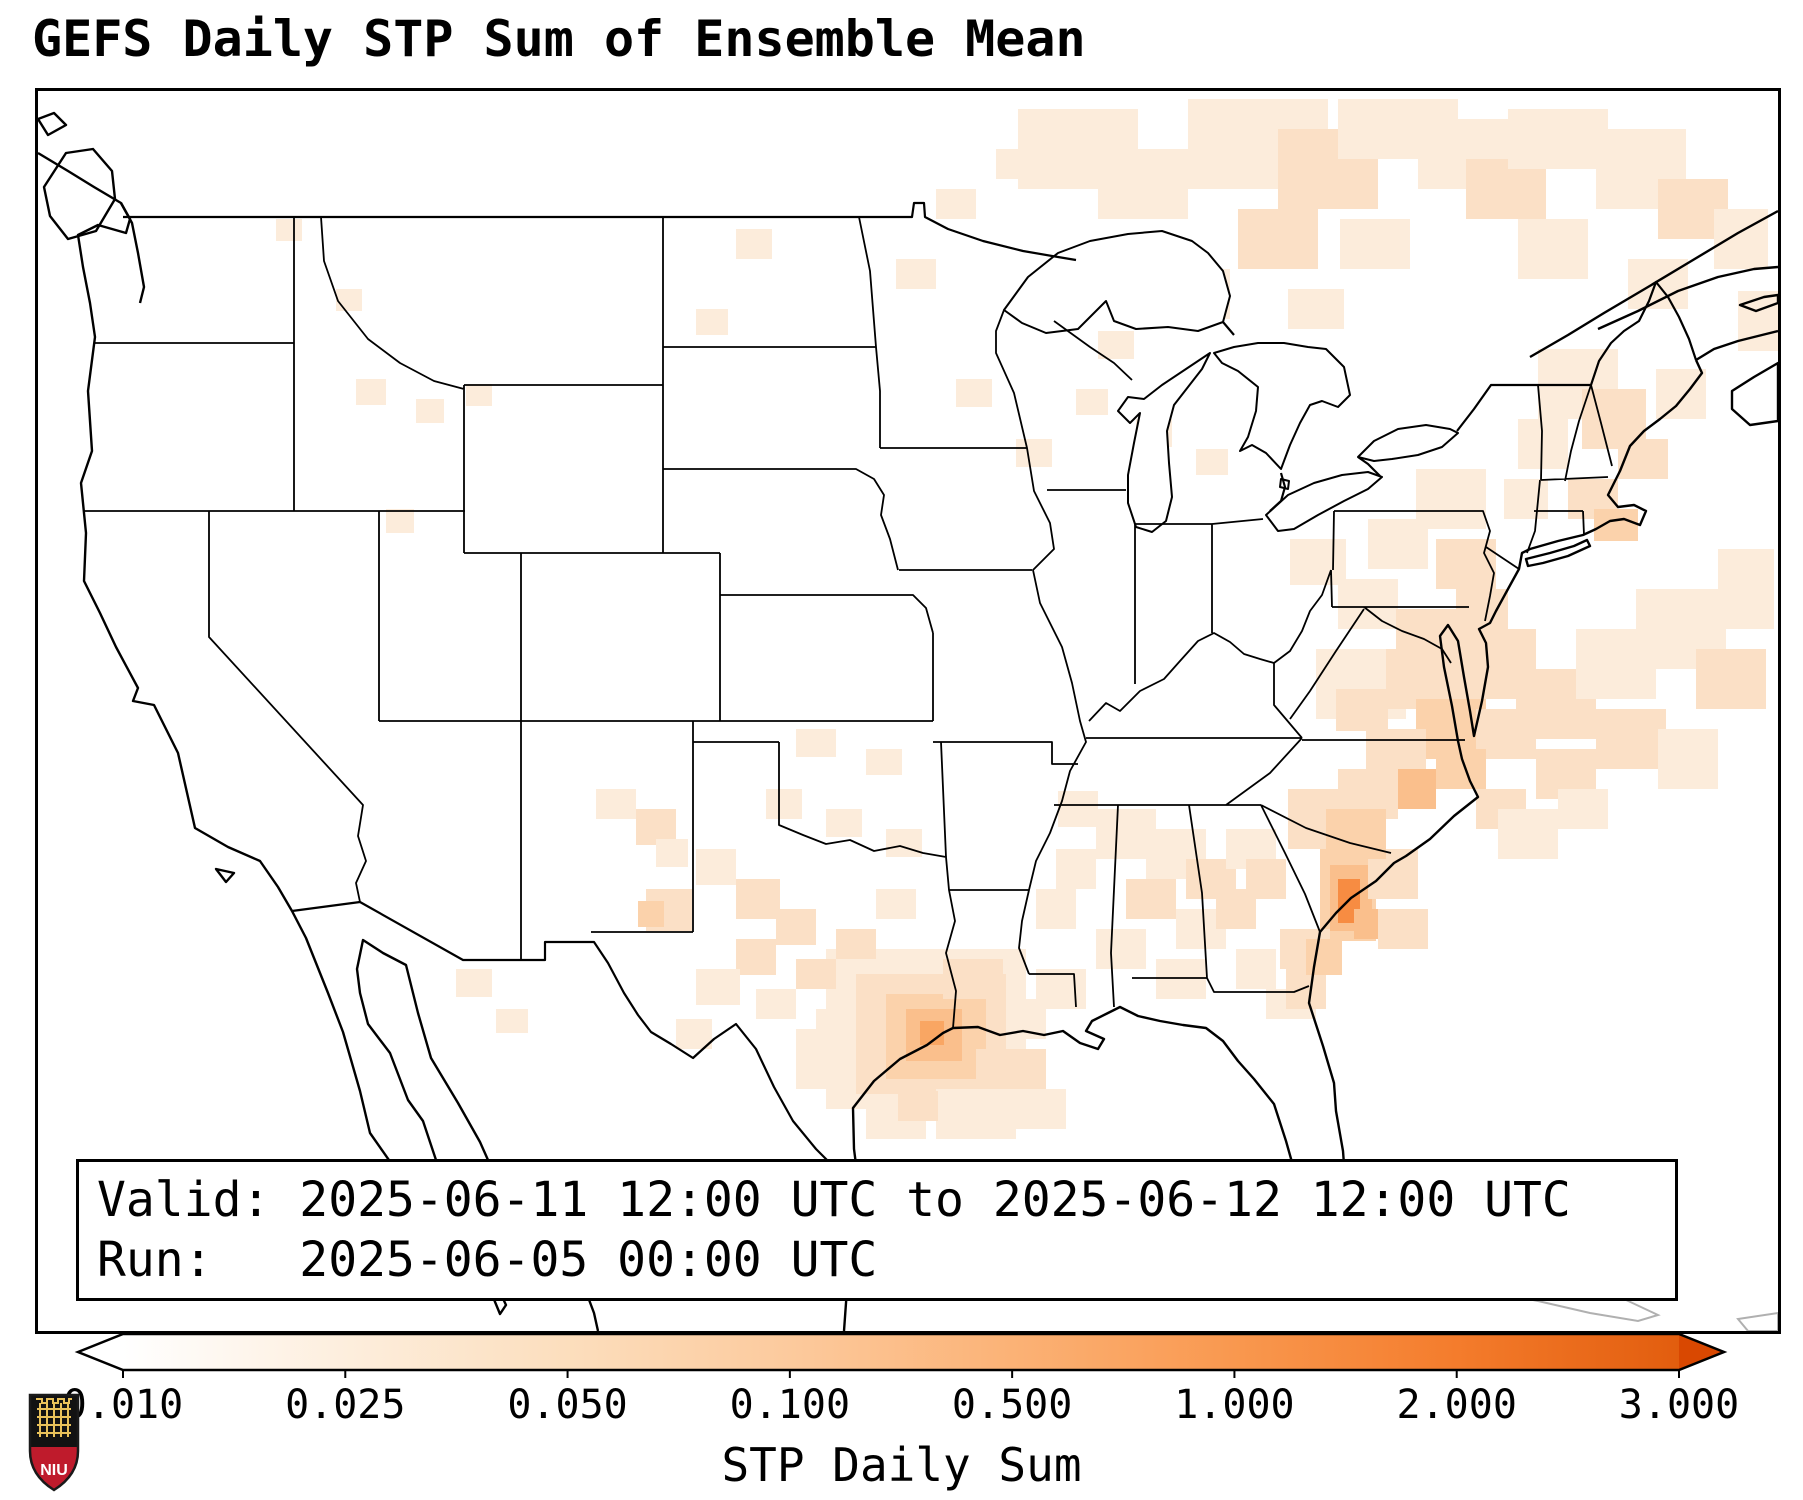  Describe the element at coordinates (1117, 282) in the screenshot. I see `lake-superior` at that location.